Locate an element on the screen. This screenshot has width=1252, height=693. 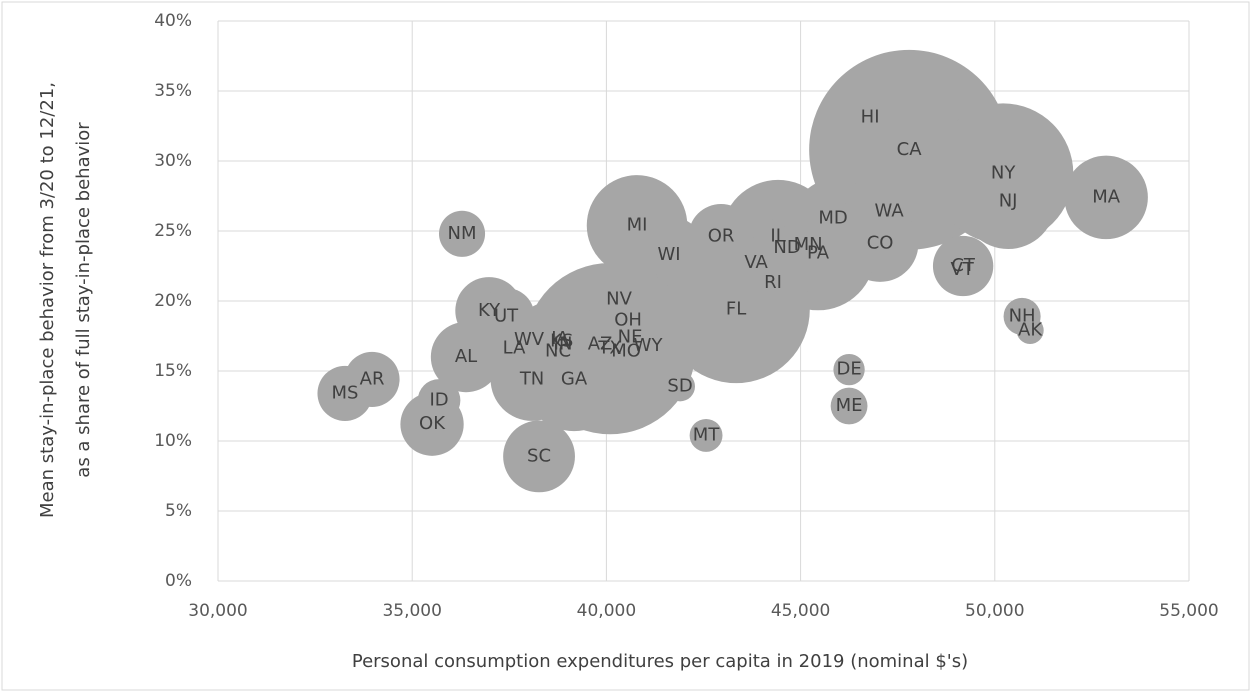
data-label: CO is located at coordinates (880, 243).